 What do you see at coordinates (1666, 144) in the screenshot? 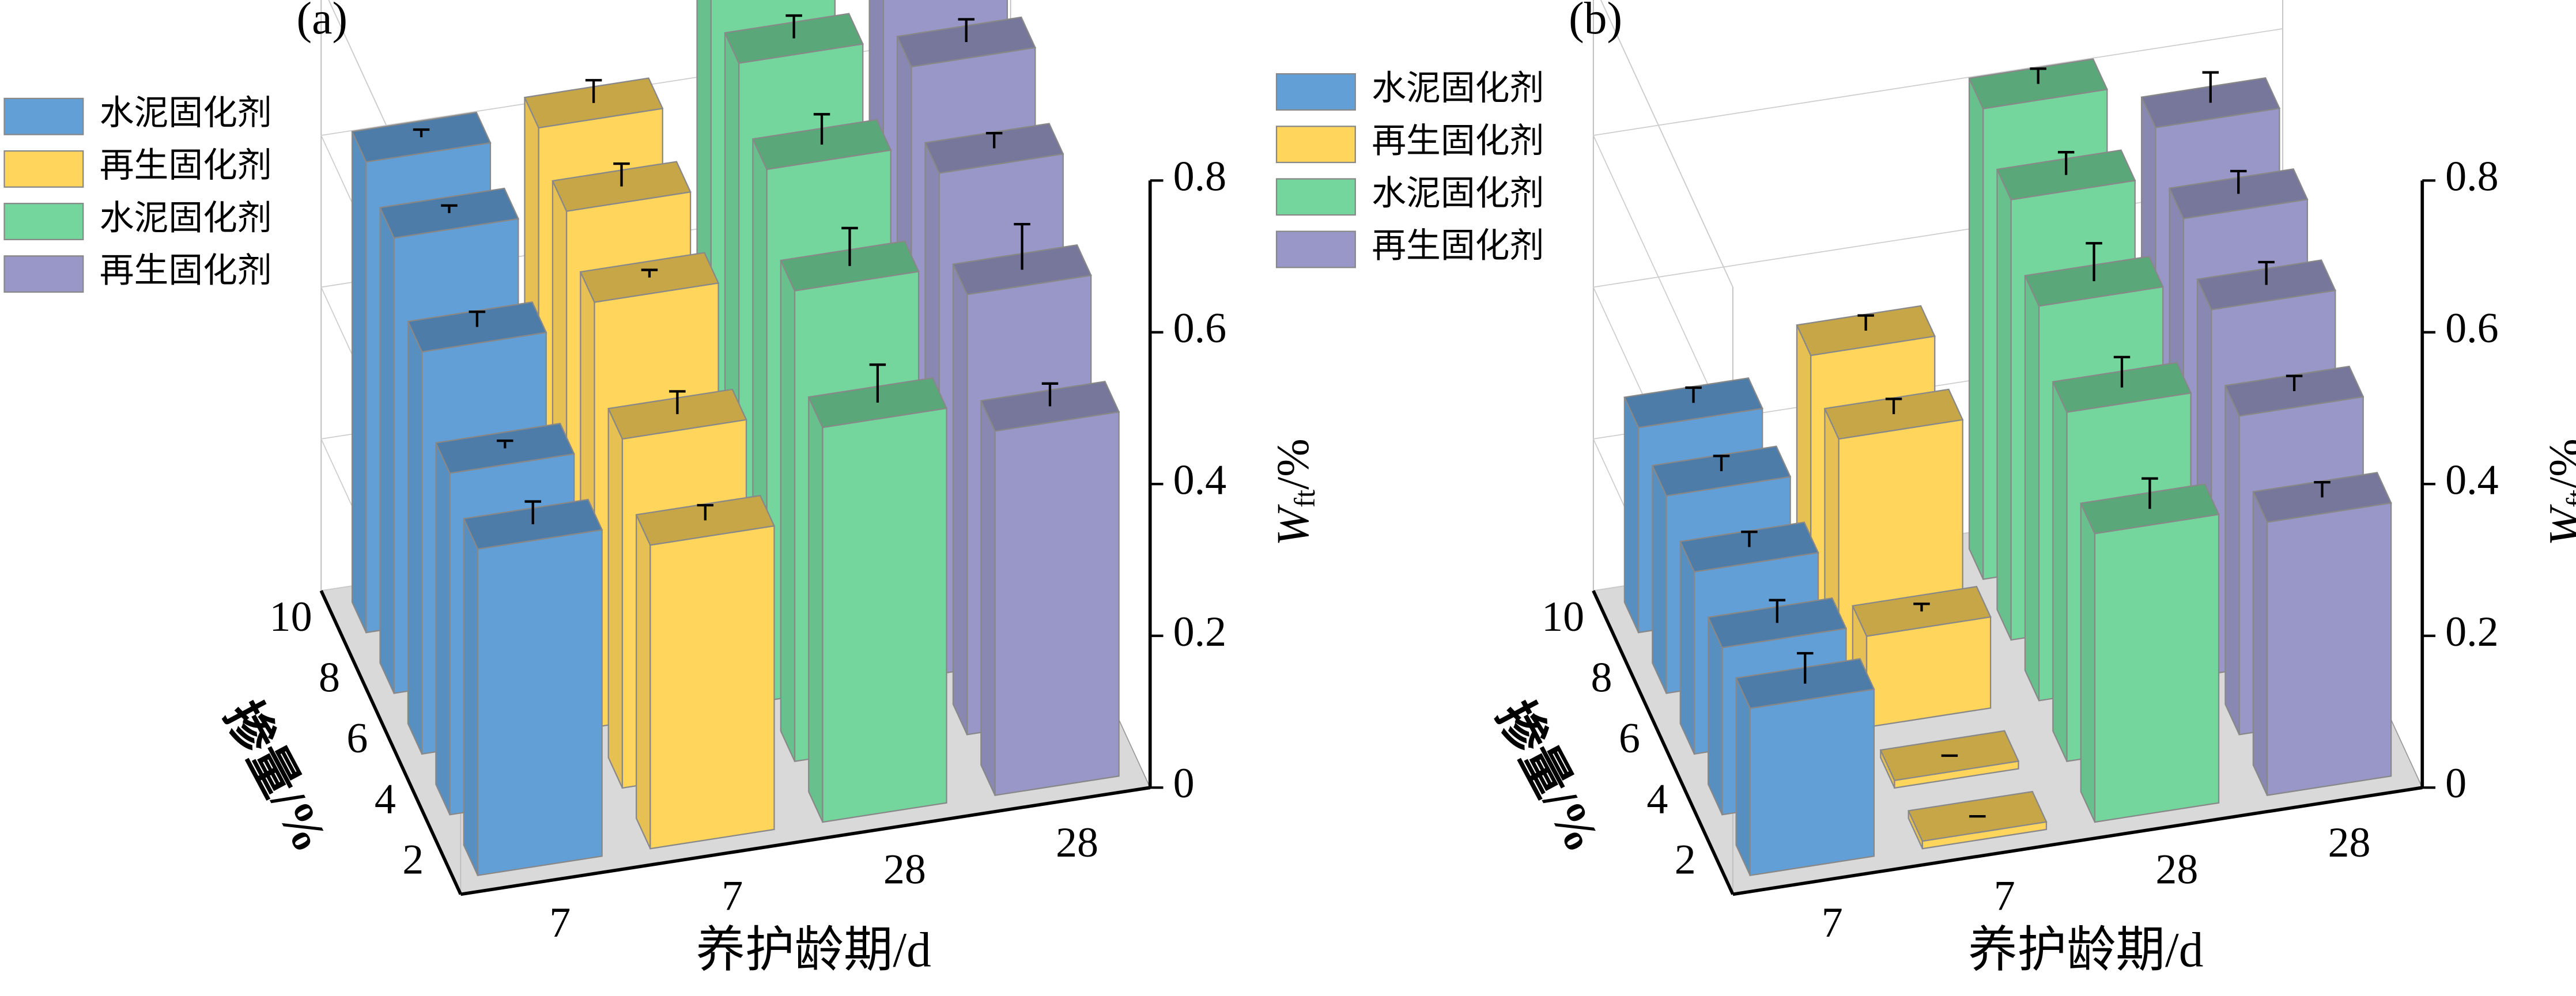
I see `grid-line` at bounding box center [1666, 144].